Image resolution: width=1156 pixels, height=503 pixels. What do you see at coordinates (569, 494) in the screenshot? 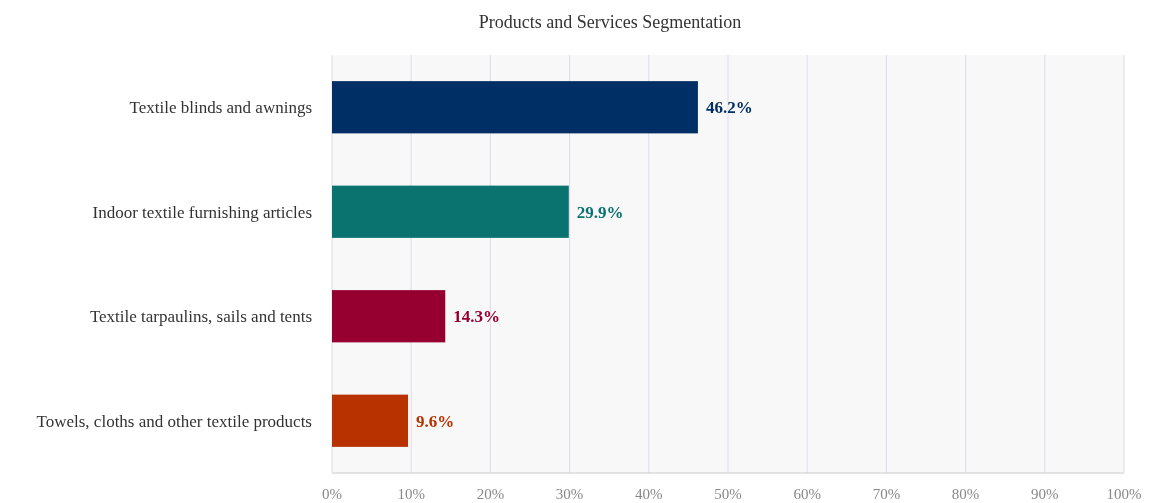
I see `x-tick-label: 30%` at bounding box center [569, 494].